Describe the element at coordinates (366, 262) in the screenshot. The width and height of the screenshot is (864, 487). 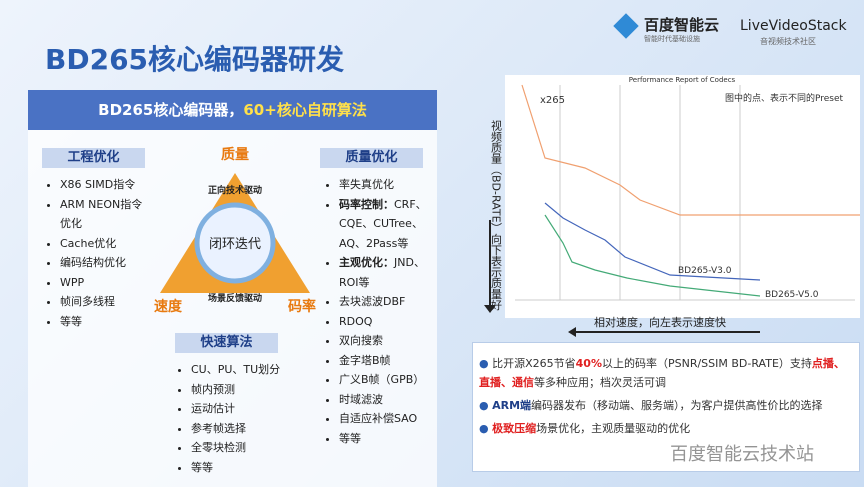
I see `item-label: 主观优化：` at that location.